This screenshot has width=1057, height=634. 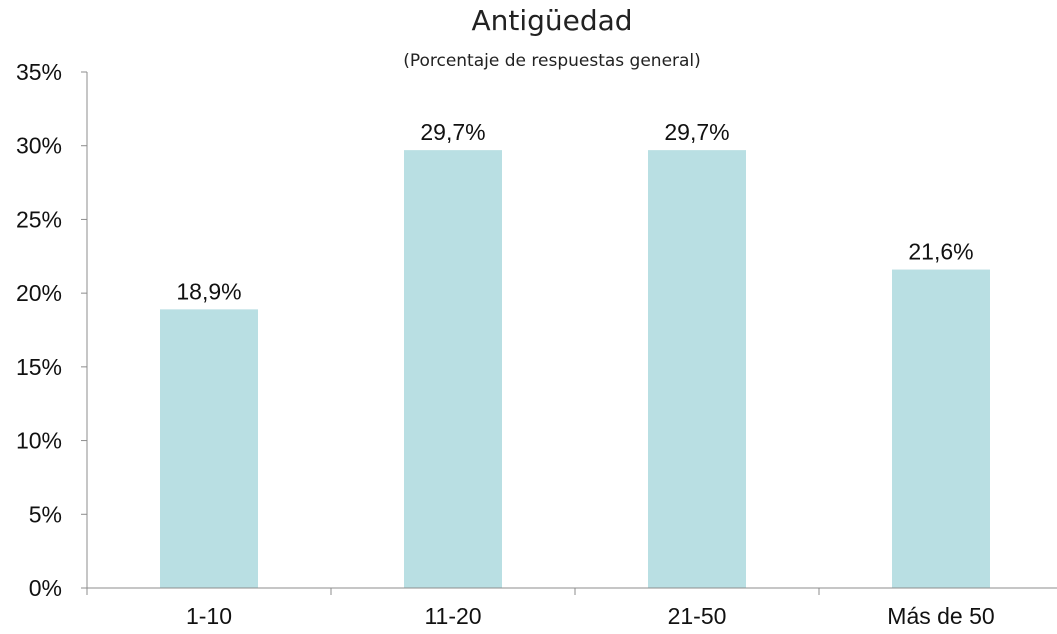 What do you see at coordinates (39, 72) in the screenshot?
I see `y-tick-label: 35%` at bounding box center [39, 72].